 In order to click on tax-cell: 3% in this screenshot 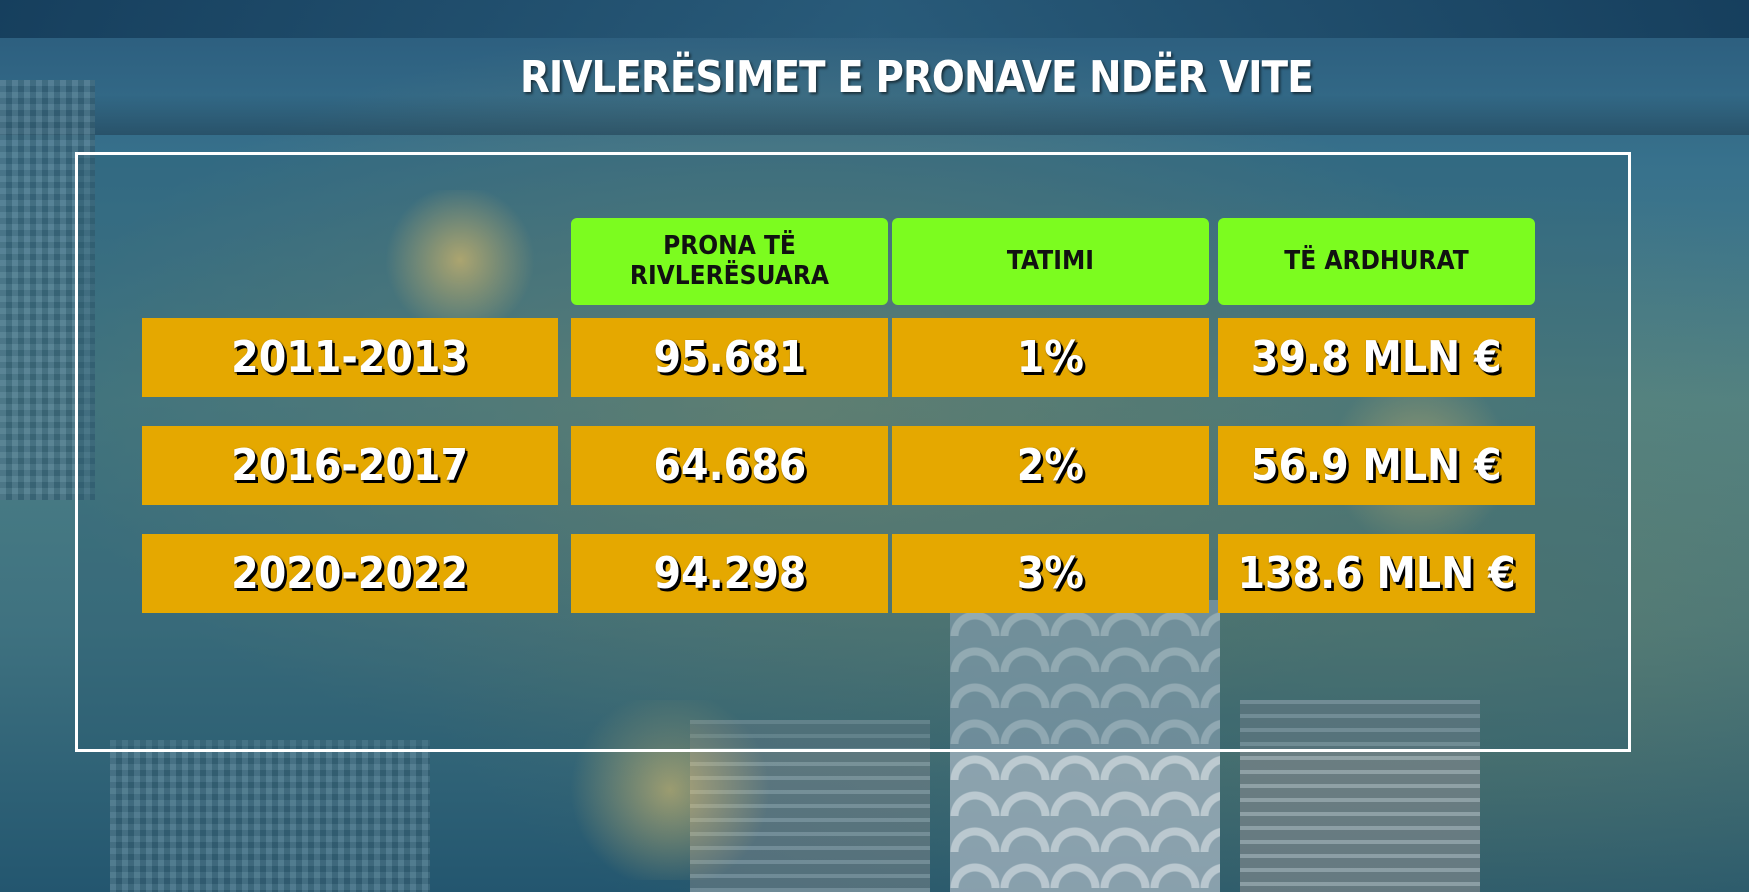, I will do `click(1050, 573)`.